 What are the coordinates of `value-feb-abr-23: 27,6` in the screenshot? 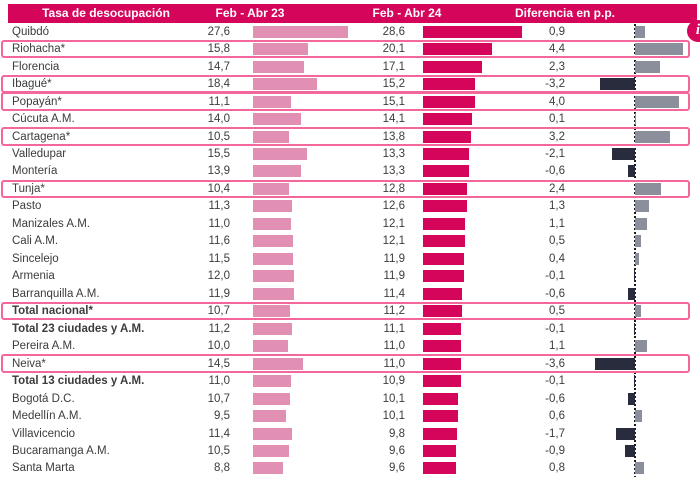 It's located at (218, 31).